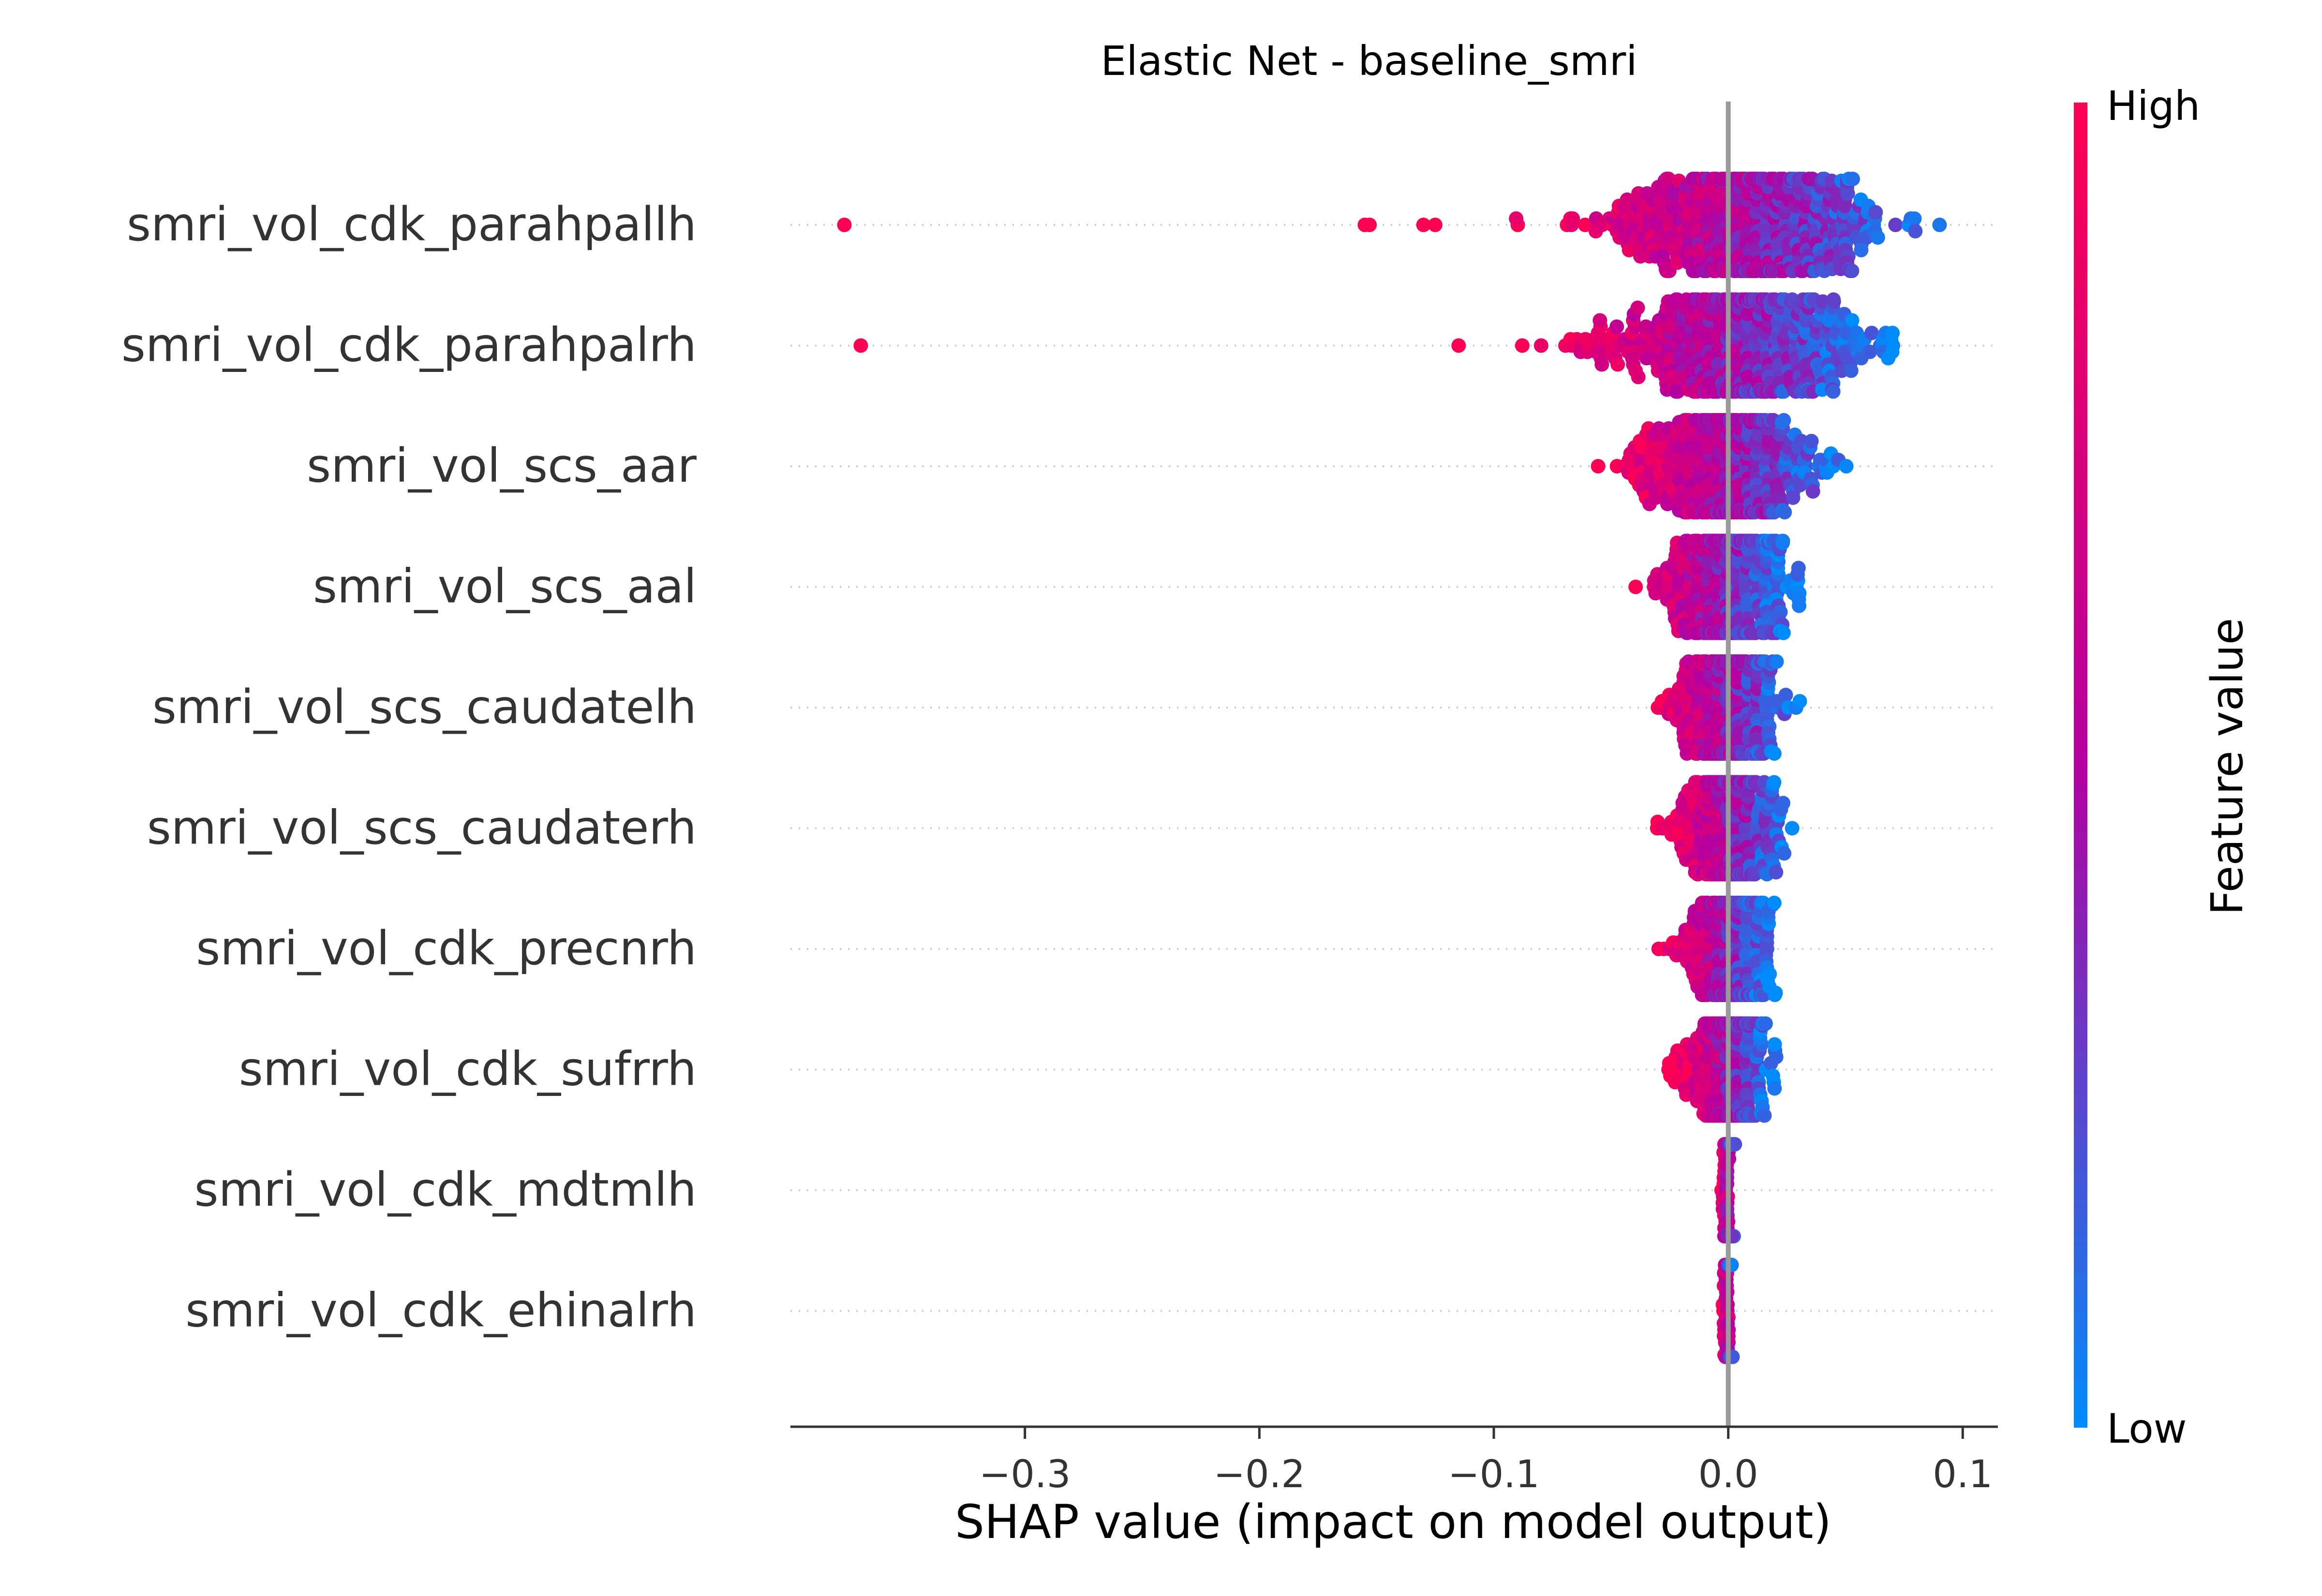 The image size is (2322, 1596). Describe the element at coordinates (409, 345) in the screenshot. I see `feature-label: smri_vol_cdk_parahpalrh` at that location.